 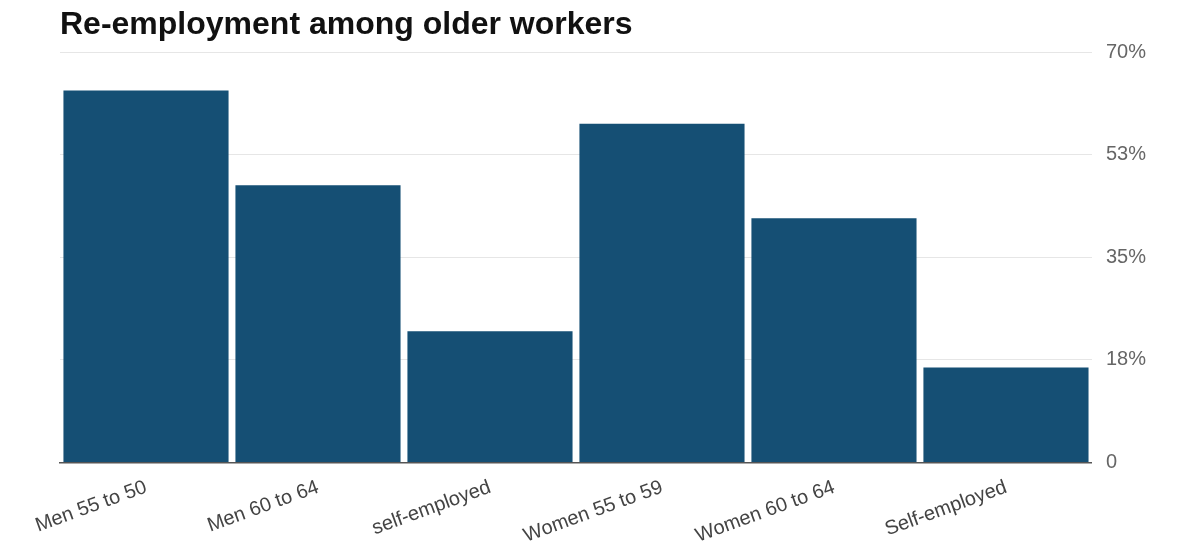 I want to click on x-tick-label: Women 60 to 64, so click(x=765, y=510).